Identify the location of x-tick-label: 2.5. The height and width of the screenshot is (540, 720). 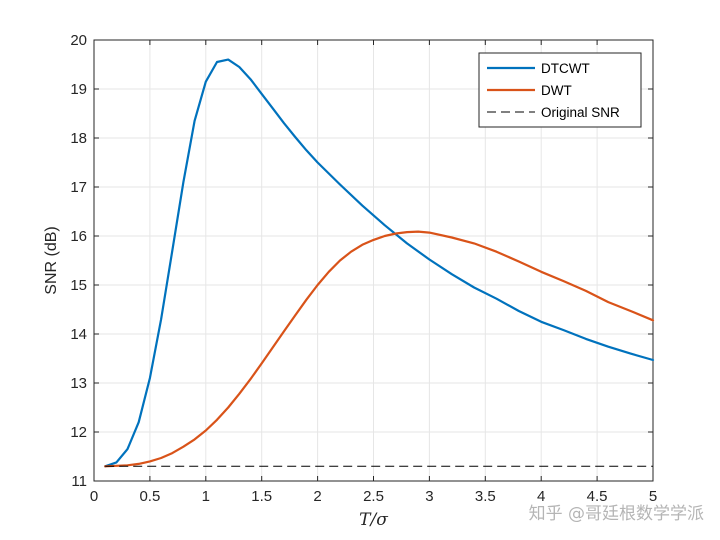
(373, 496).